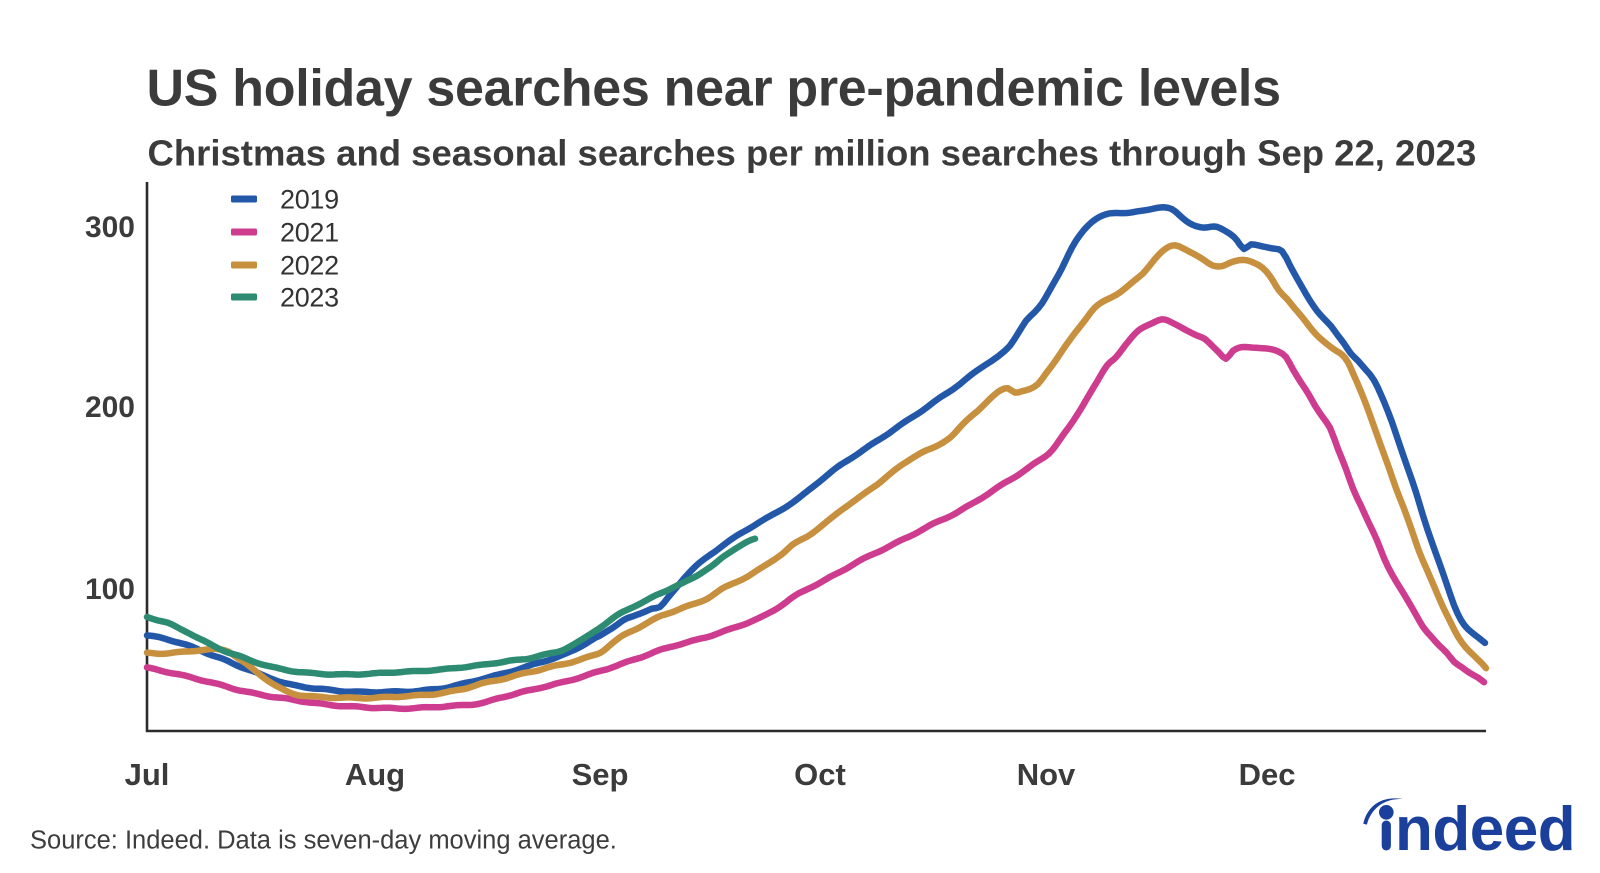  What do you see at coordinates (110, 407) in the screenshot?
I see `svg-text: 200` at bounding box center [110, 407].